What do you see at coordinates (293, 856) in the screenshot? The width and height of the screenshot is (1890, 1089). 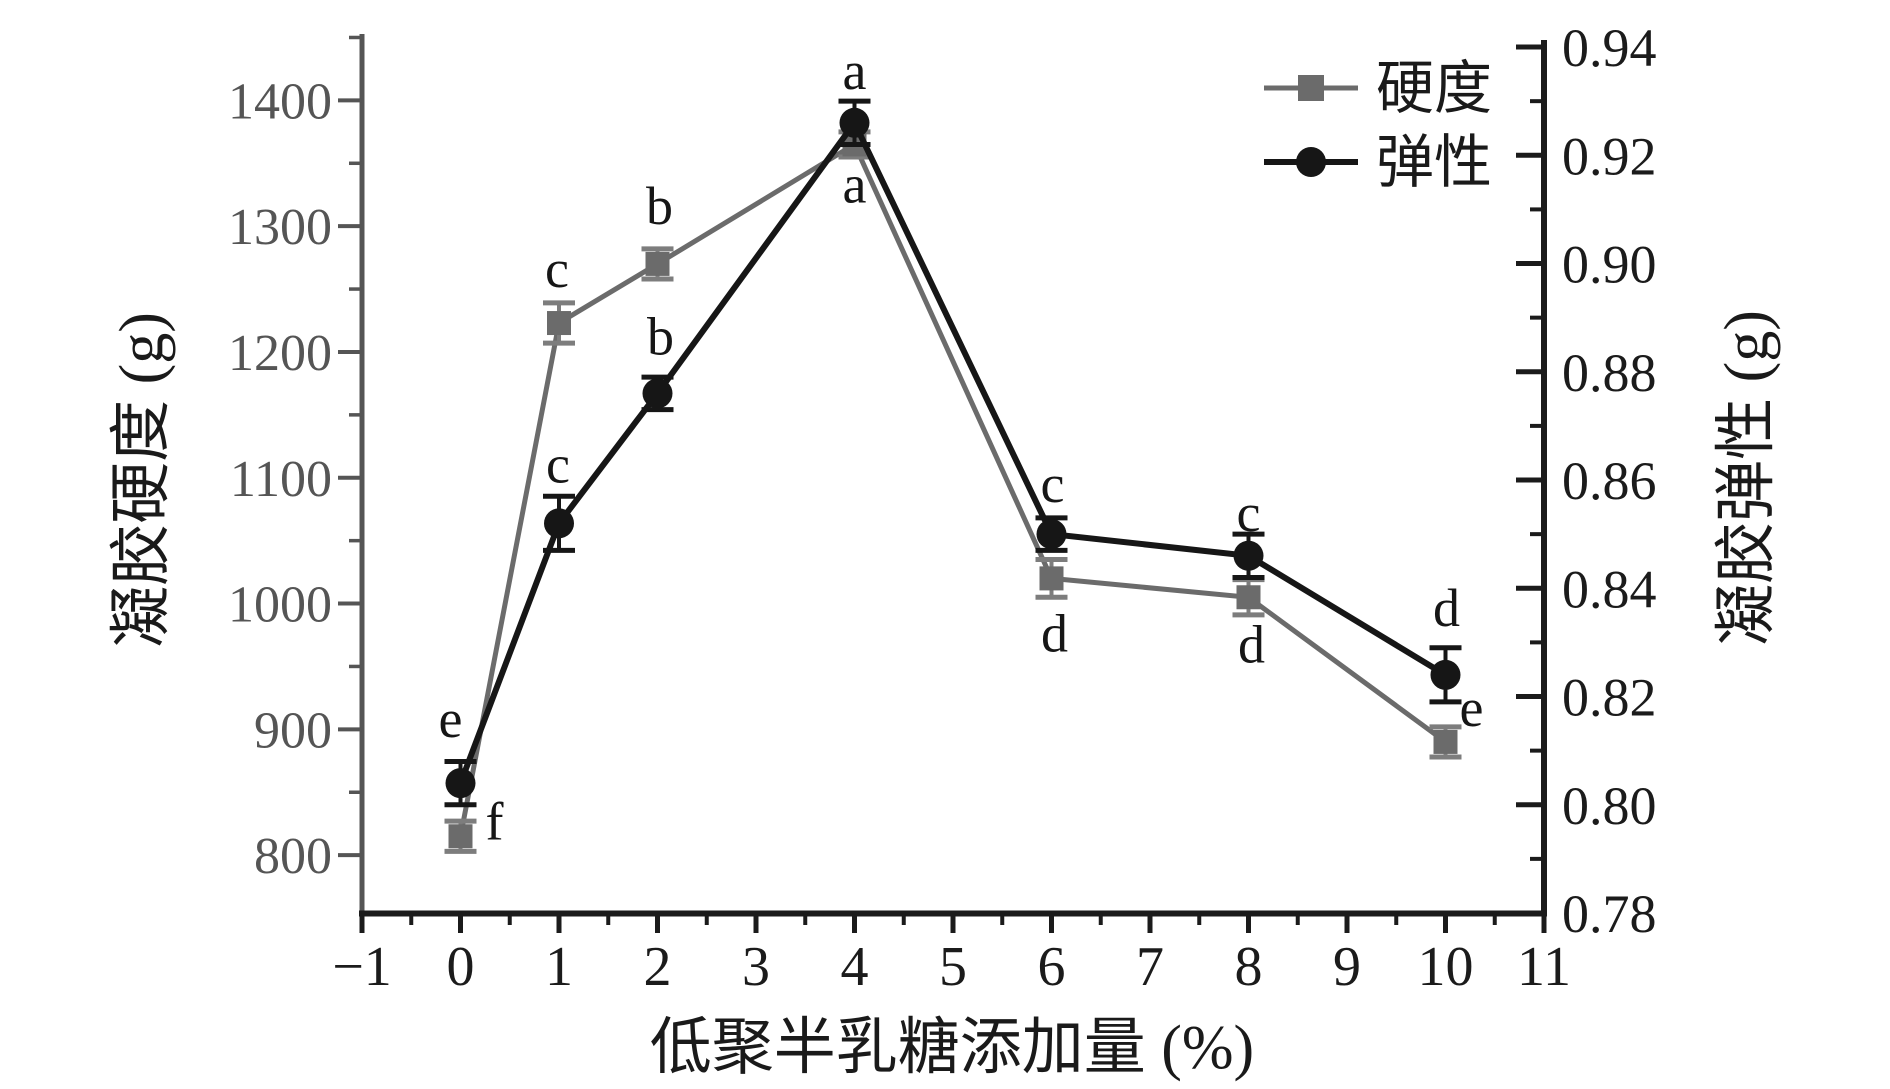 I see `left-tick-label: 800` at bounding box center [293, 856].